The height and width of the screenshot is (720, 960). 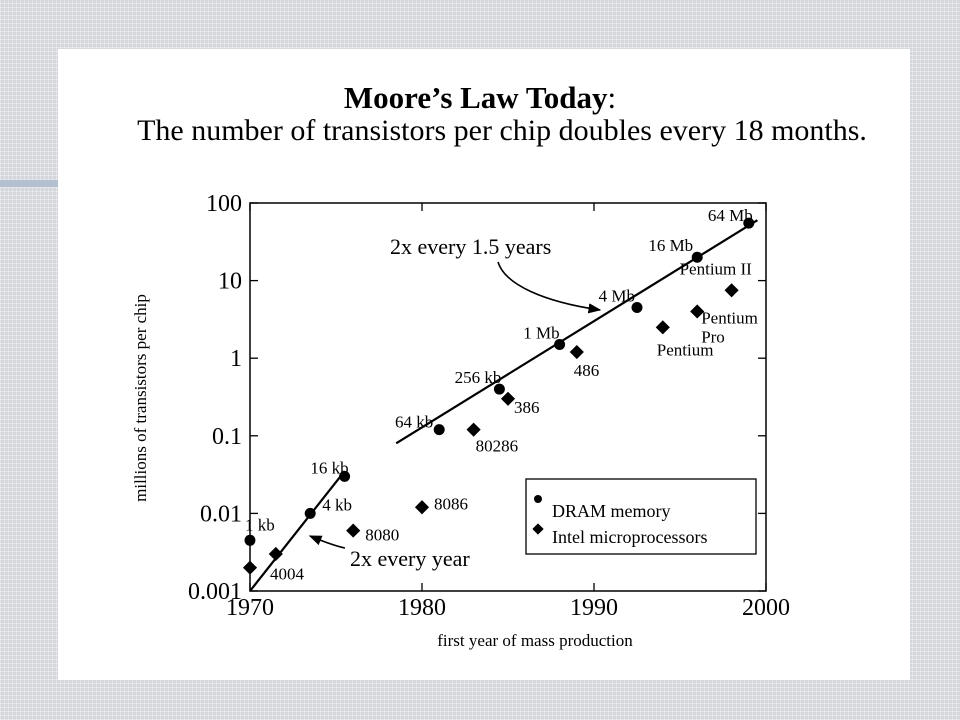 What do you see at coordinates (527, 407) in the screenshot?
I see `label-386: 386` at bounding box center [527, 407].